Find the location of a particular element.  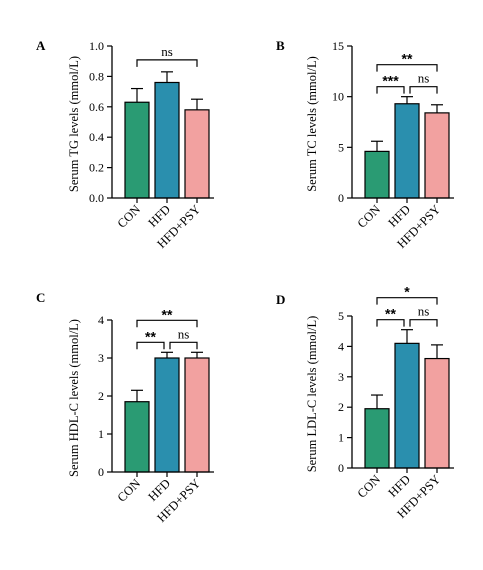

y-tick-label: 15 is located at coordinates (338, 46).